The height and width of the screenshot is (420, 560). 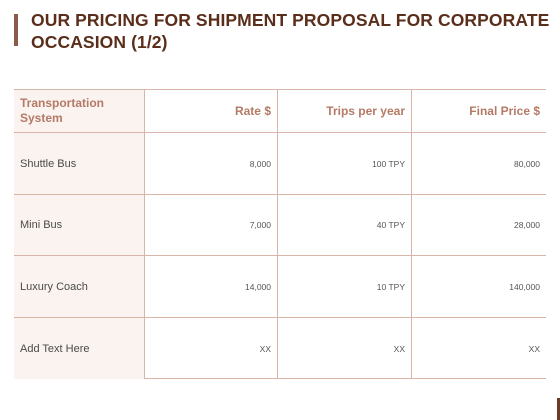 What do you see at coordinates (345, 225) in the screenshot?
I see `cell-trips: 40 TPY` at bounding box center [345, 225].